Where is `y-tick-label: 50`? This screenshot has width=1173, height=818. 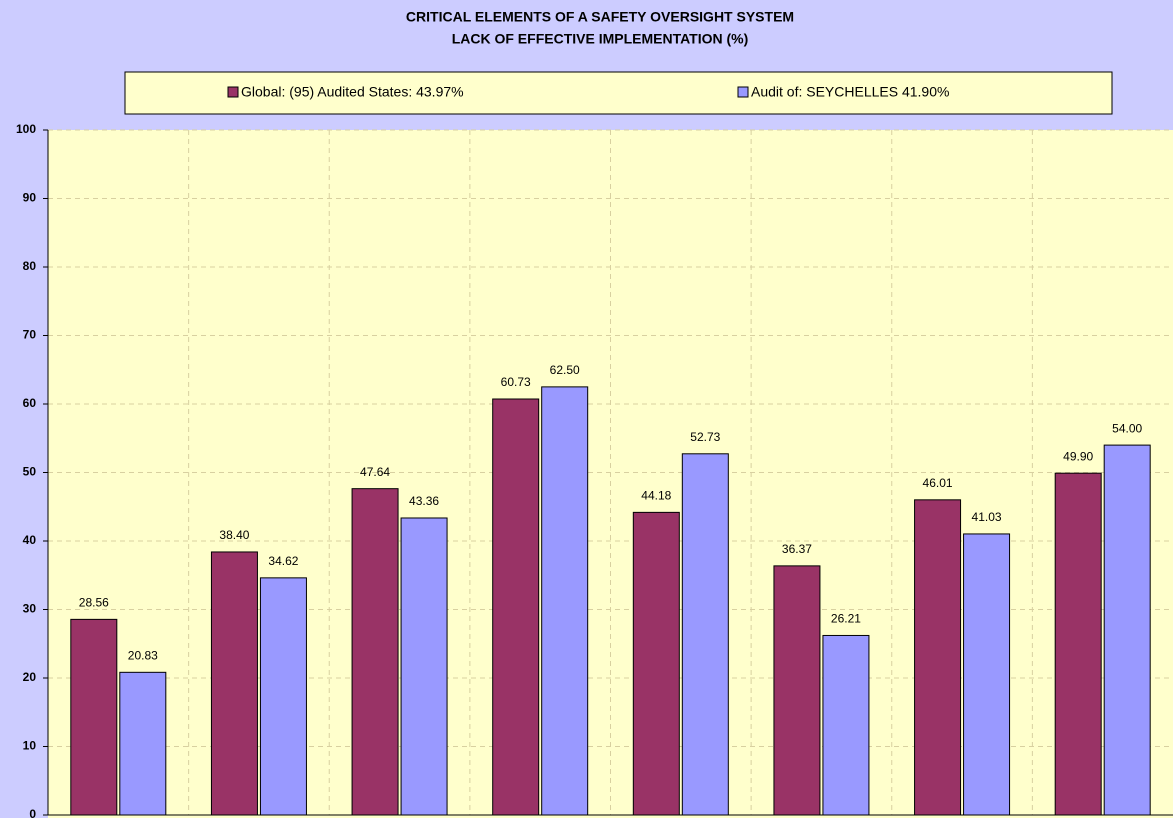 y-tick-label: 50 is located at coordinates (30, 472).